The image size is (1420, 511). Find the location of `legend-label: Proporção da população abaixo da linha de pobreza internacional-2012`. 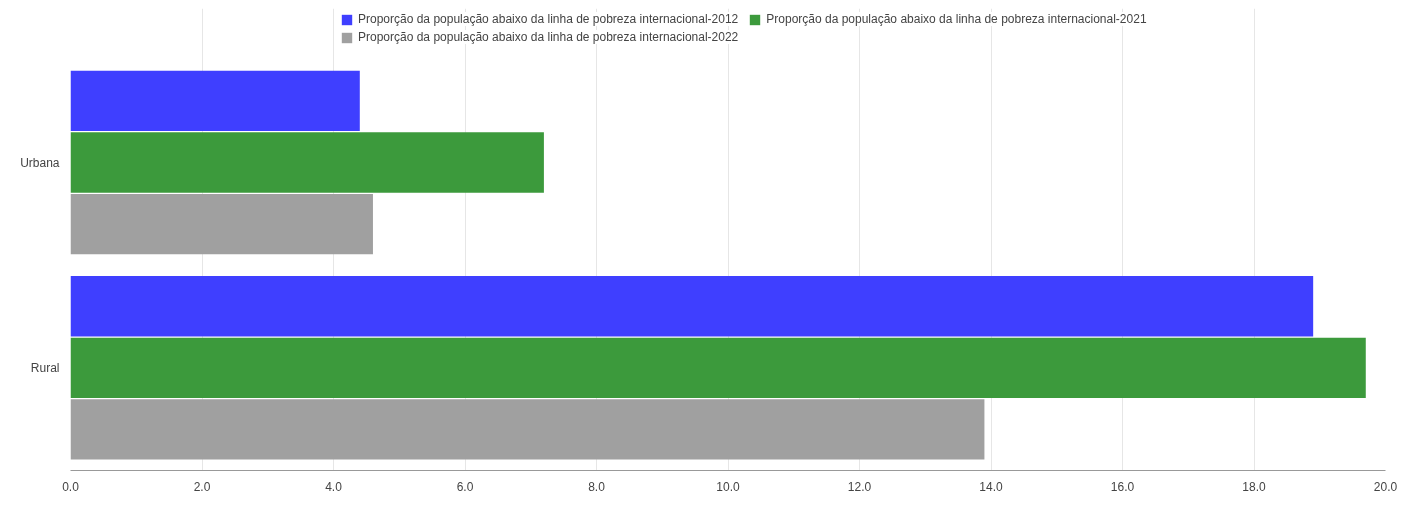

legend-label: Proporção da população abaixo da linha de pobreza internacional-2012 is located at coordinates (548, 19).